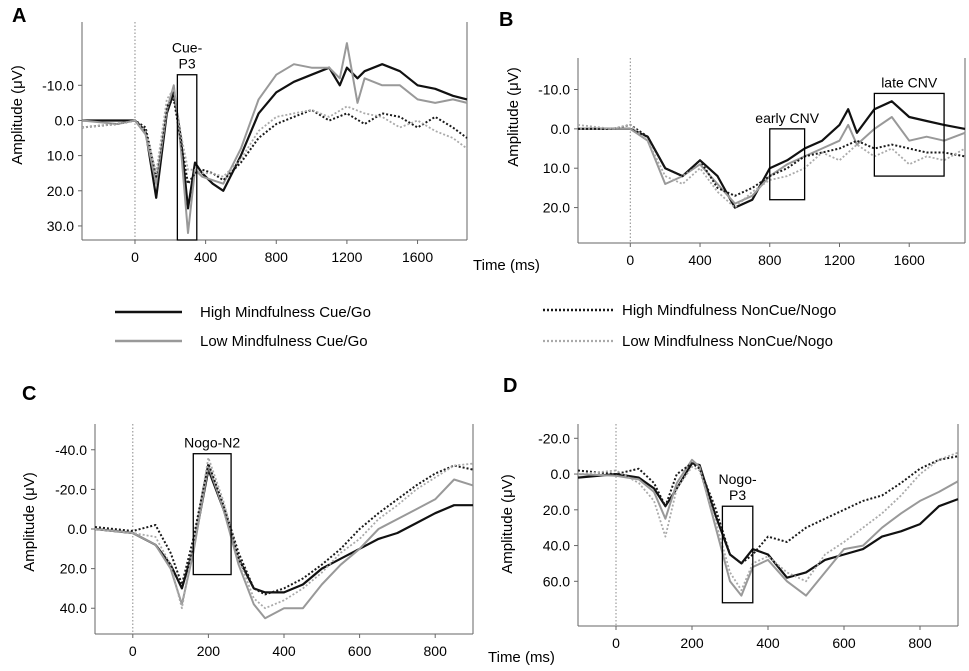  I want to click on component-label: Cue-, so click(187, 48).